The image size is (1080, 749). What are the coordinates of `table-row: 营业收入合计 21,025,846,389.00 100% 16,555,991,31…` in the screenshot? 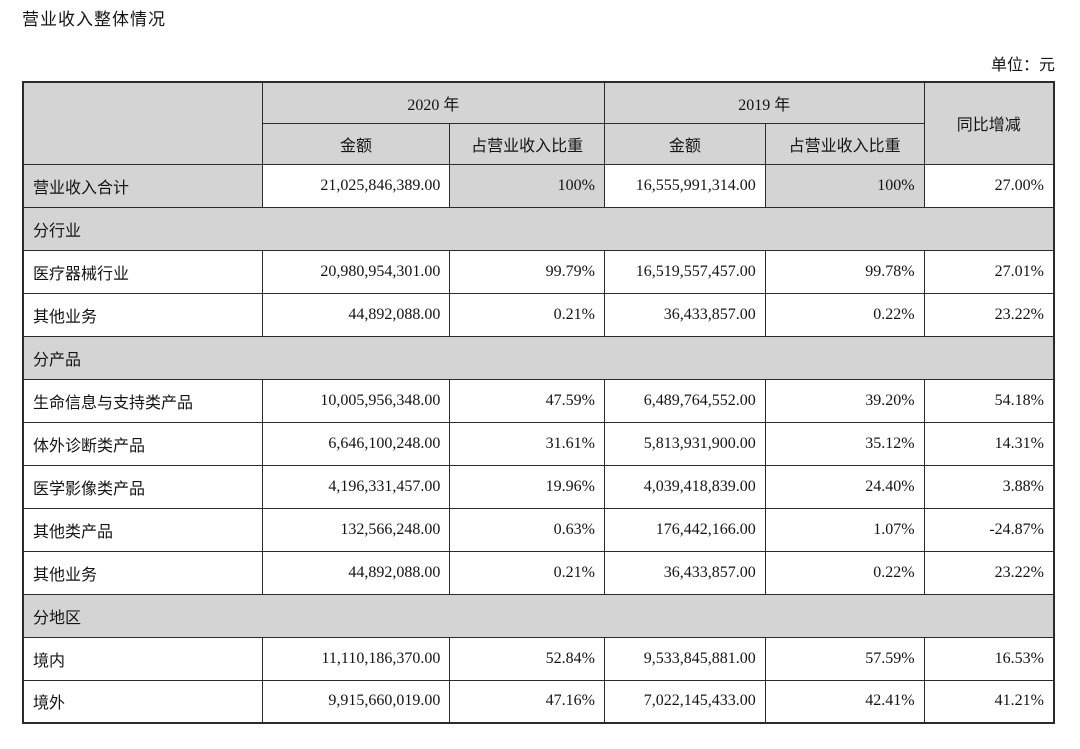 It's located at (538, 185).